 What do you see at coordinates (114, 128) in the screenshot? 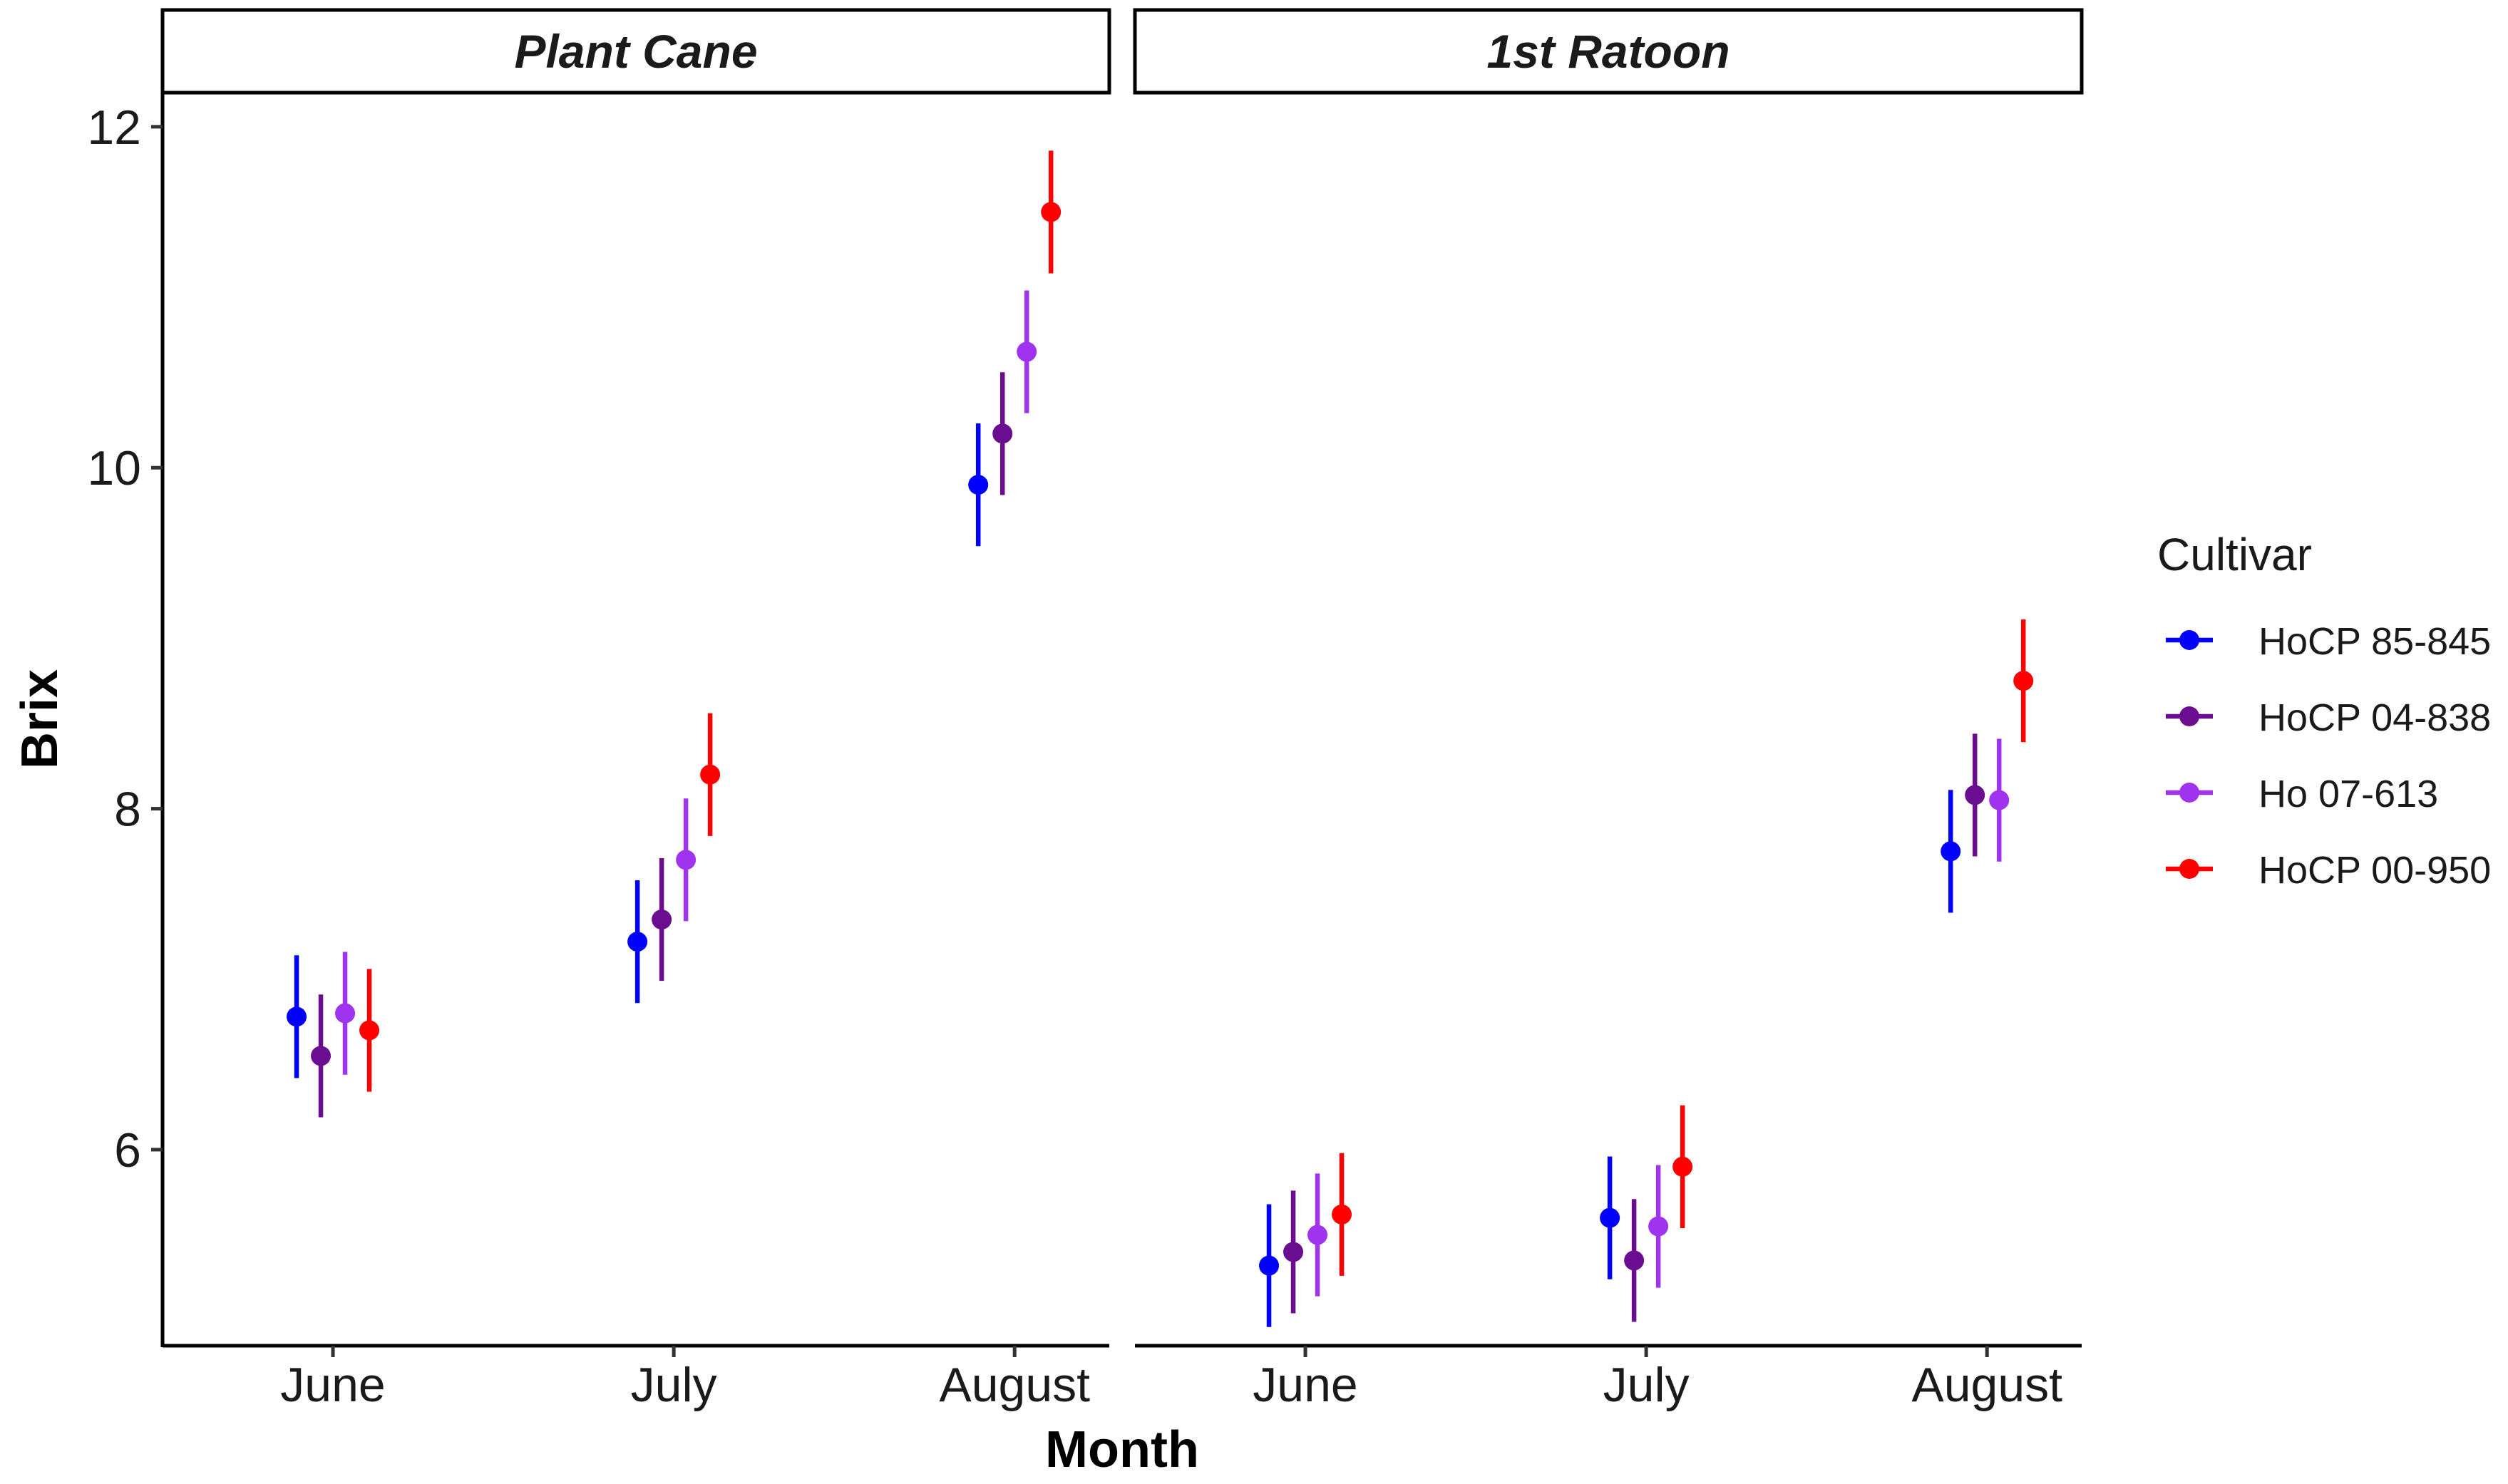
I see `y-tick-label: 12` at bounding box center [114, 128].